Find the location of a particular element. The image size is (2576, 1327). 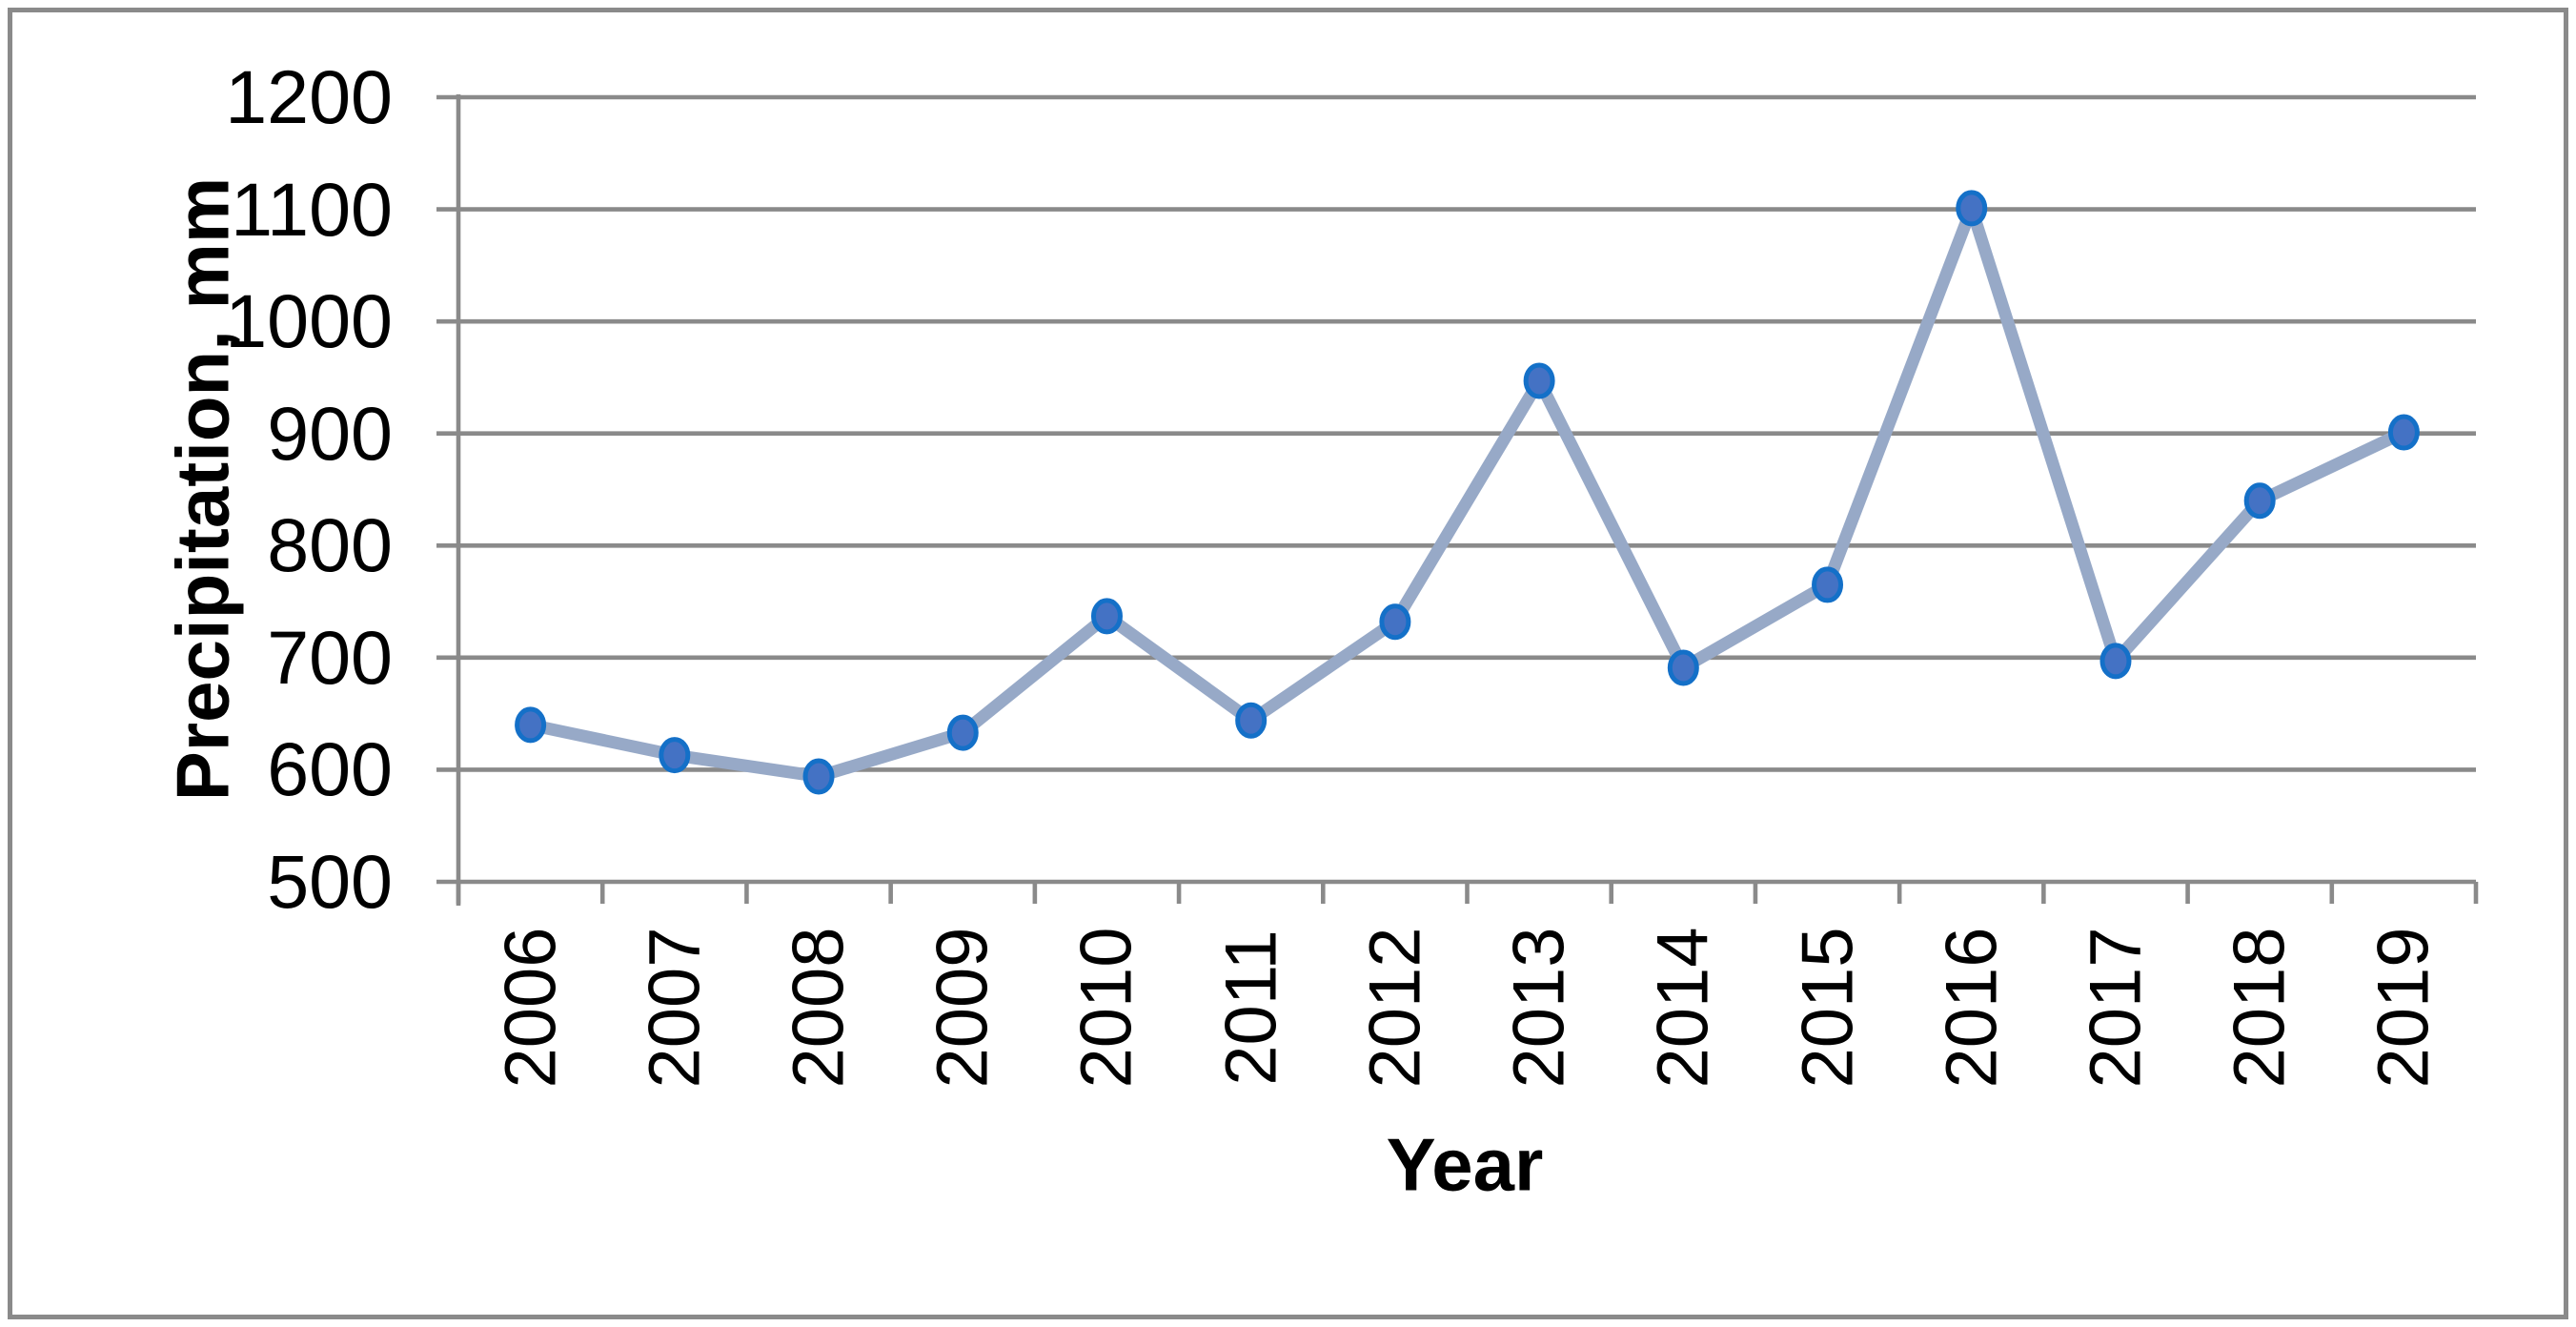

x-tick-label-2011: 2011 is located at coordinates (1251, 1007).